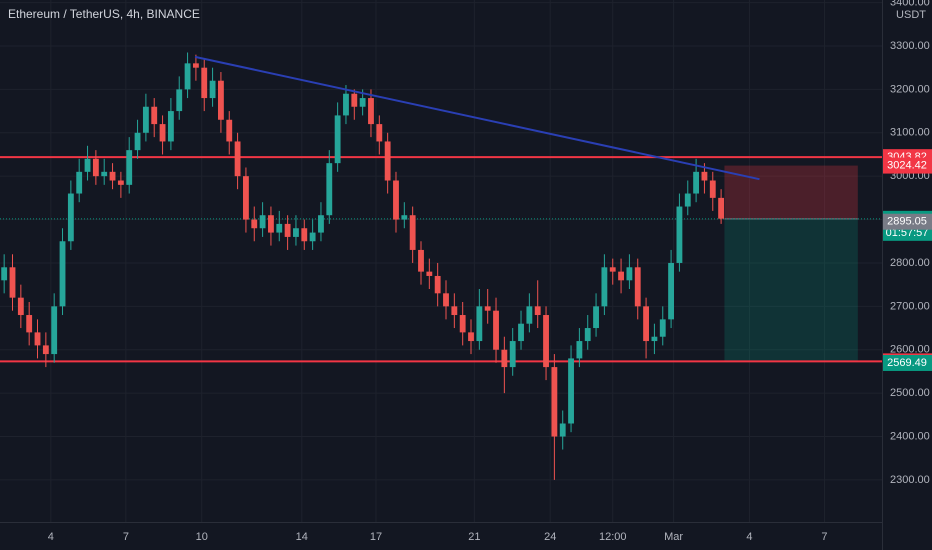 The width and height of the screenshot is (932, 550). I want to click on x-tick-label: 24, so click(550, 537).